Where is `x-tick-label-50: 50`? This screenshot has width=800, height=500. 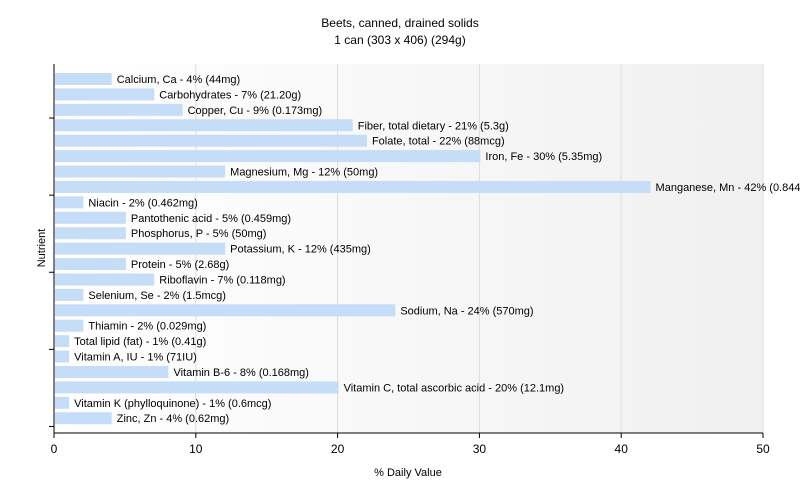
x-tick-label-50: 50 is located at coordinates (763, 449).